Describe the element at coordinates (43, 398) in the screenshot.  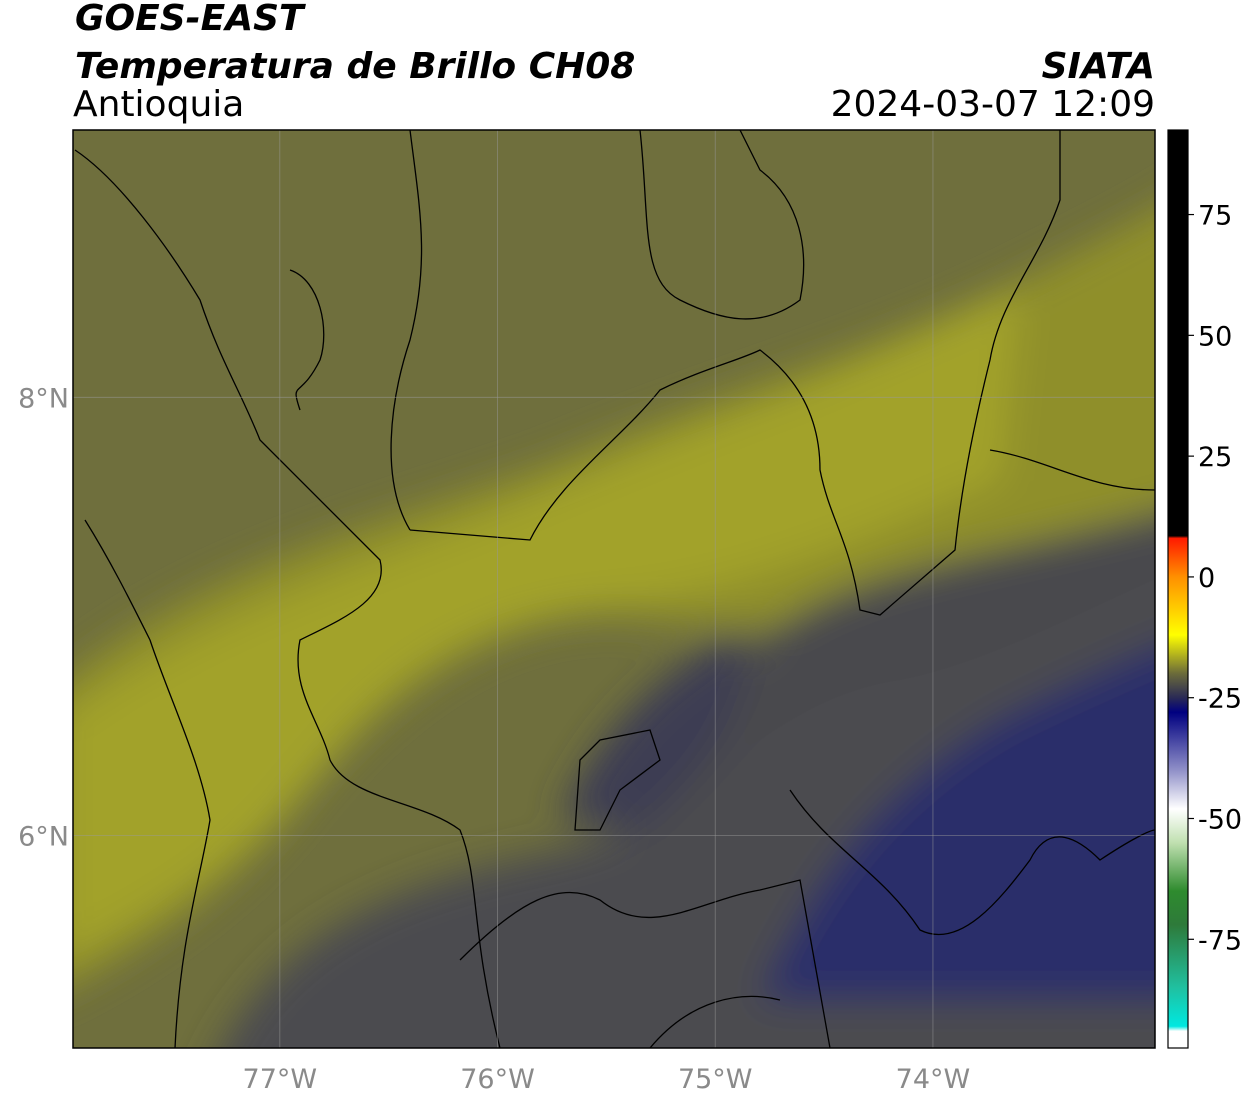
I see `y-tick-label: 8°N` at that location.